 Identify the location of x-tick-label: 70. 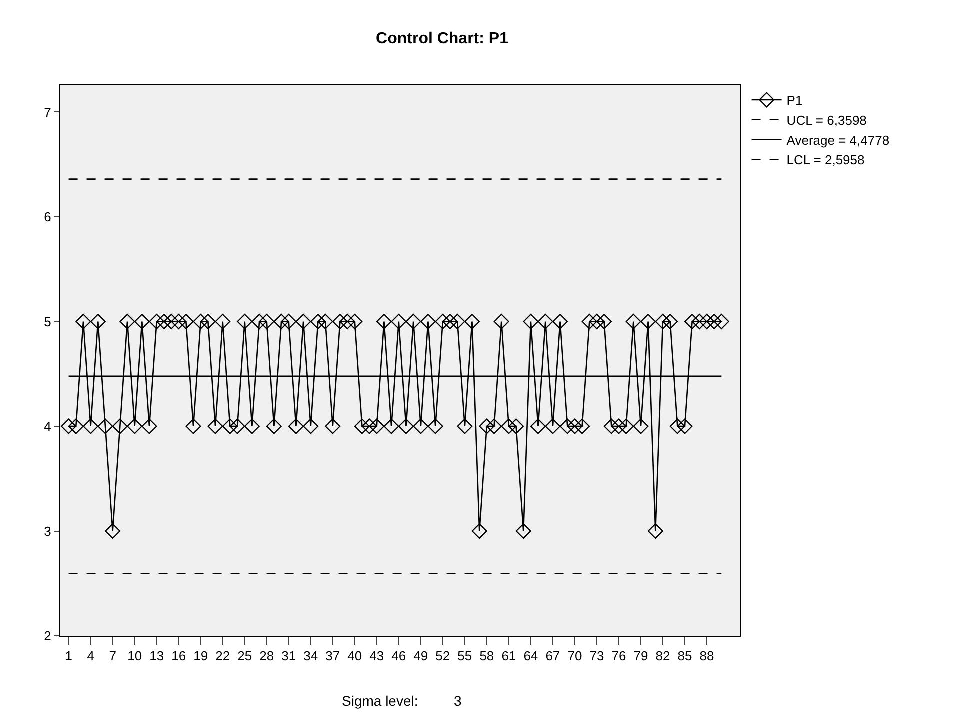
(575, 656).